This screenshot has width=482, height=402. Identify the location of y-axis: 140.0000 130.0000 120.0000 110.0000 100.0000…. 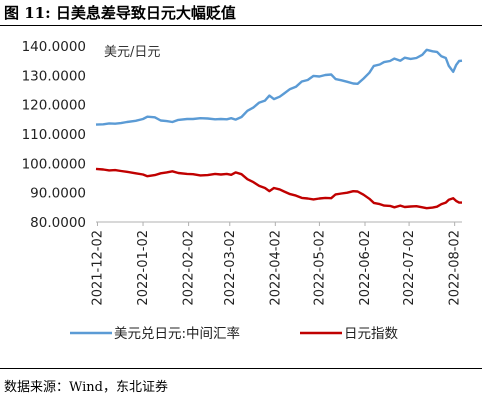
(54, 135).